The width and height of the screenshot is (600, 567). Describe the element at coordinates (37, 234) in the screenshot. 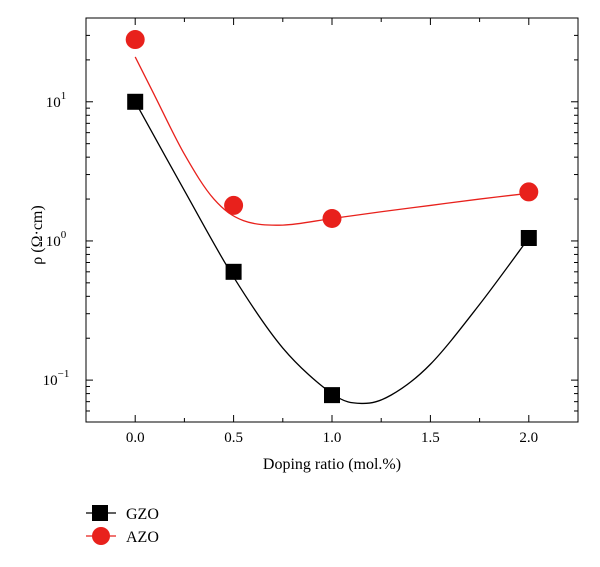

I see `y-axis-label: ρ (Ω·cm)` at that location.